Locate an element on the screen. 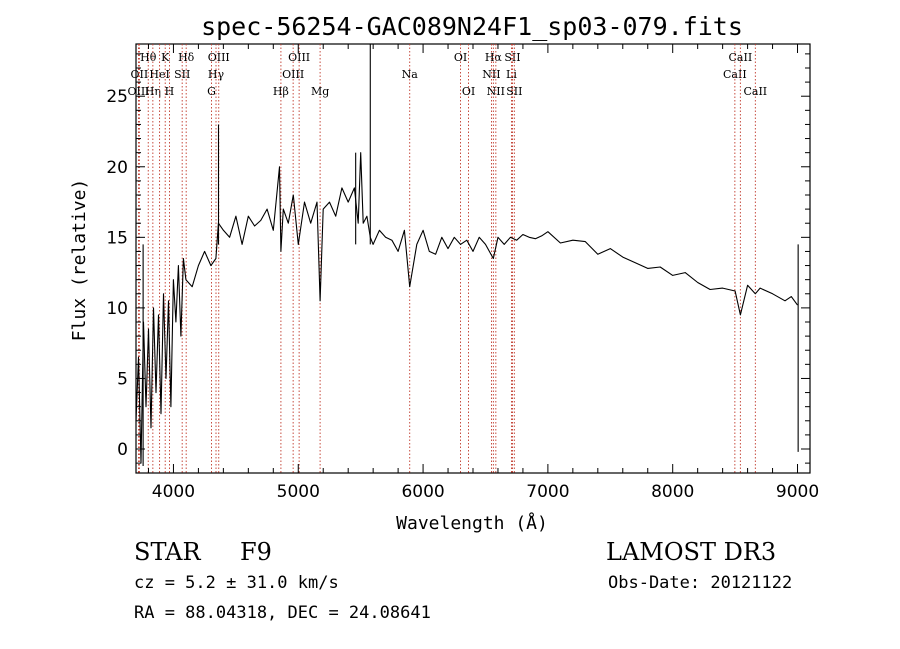 The width and height of the screenshot is (900, 649). x-tick-label: 8000 is located at coordinates (672, 492).